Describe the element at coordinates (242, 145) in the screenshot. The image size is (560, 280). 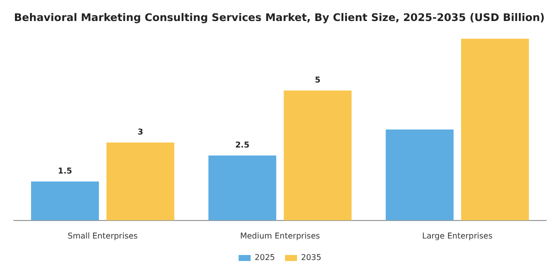
I see `data-label: 2.5` at that location.